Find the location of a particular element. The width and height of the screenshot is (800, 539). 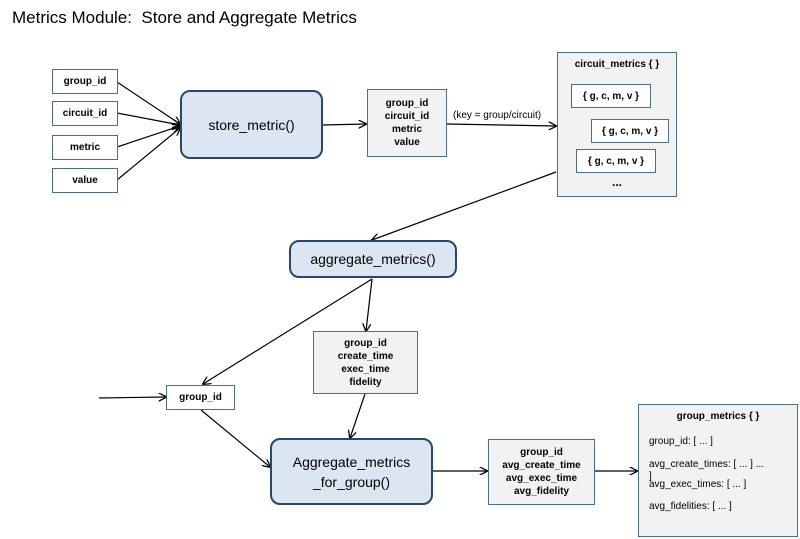

arrow-group-id-to-aggregate-for-group is located at coordinates (235, 438).